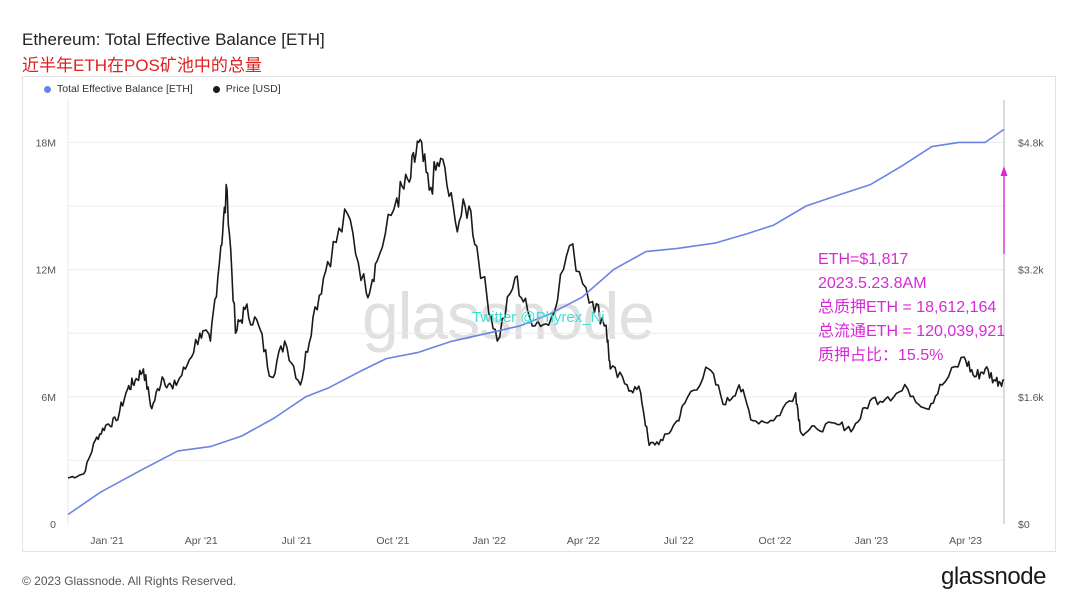  What do you see at coordinates (583, 541) in the screenshot?
I see `x-tick-label: Apr '22` at bounding box center [583, 541].